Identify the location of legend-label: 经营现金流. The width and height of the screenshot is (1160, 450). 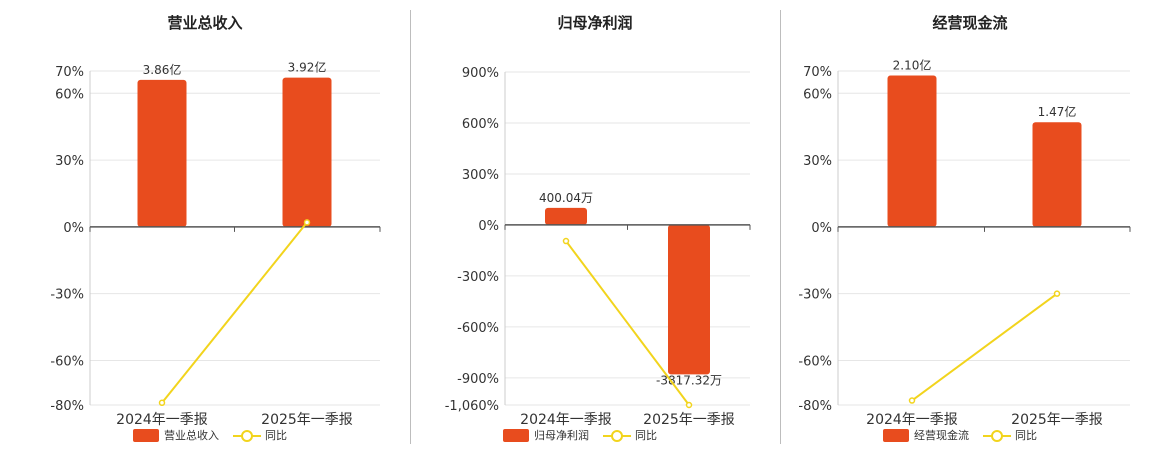
(941, 435).